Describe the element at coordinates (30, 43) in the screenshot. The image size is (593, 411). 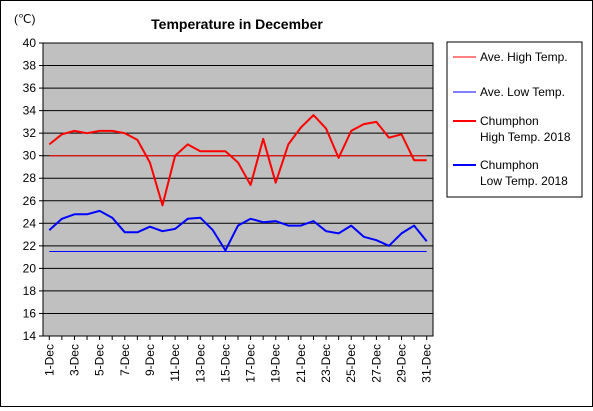
I see `y-tick-label: 40` at that location.